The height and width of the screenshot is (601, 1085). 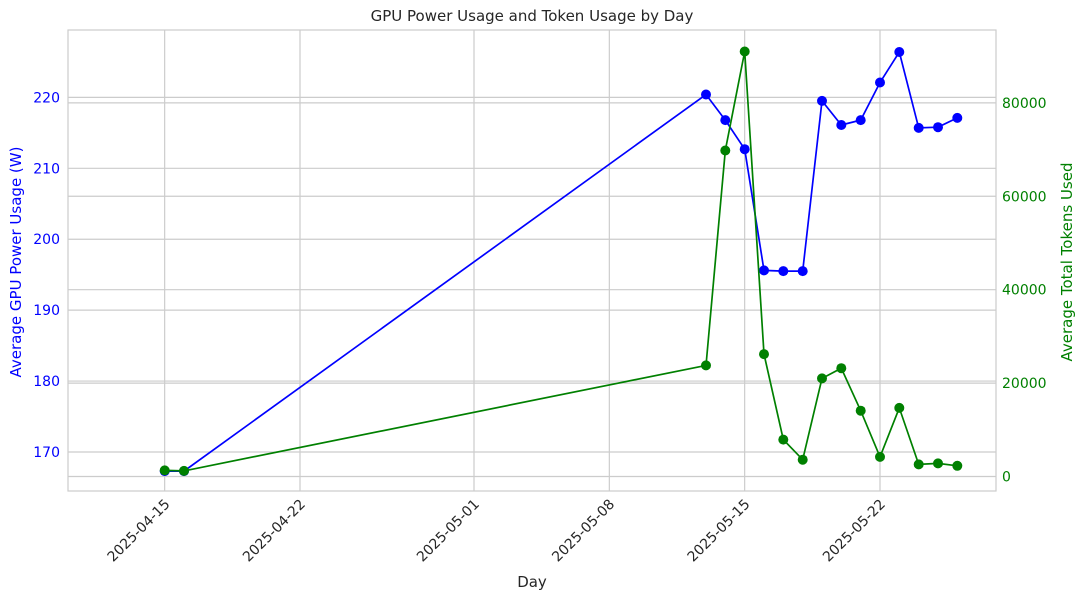 What do you see at coordinates (1024, 197) in the screenshot?
I see `right-y-tick-label: 60000` at bounding box center [1024, 197].